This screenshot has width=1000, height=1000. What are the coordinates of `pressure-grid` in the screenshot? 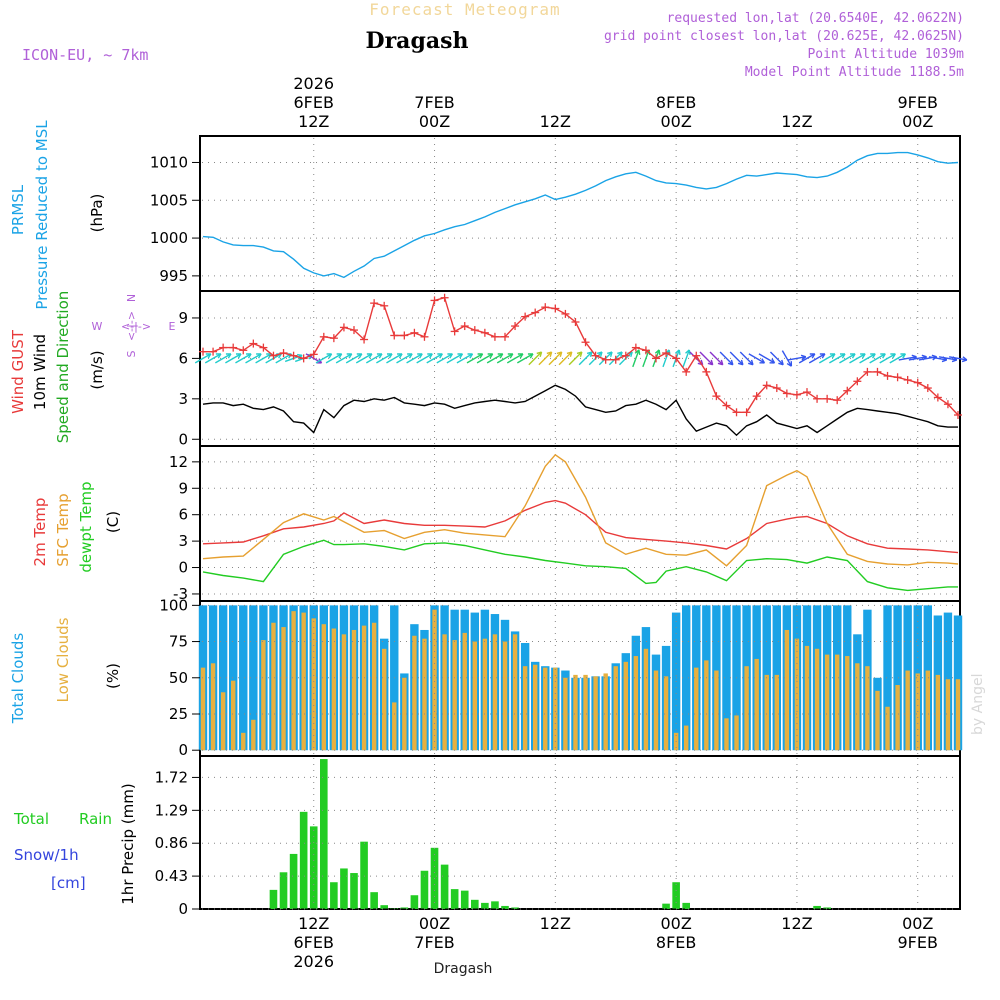 It's located at (580, 213).